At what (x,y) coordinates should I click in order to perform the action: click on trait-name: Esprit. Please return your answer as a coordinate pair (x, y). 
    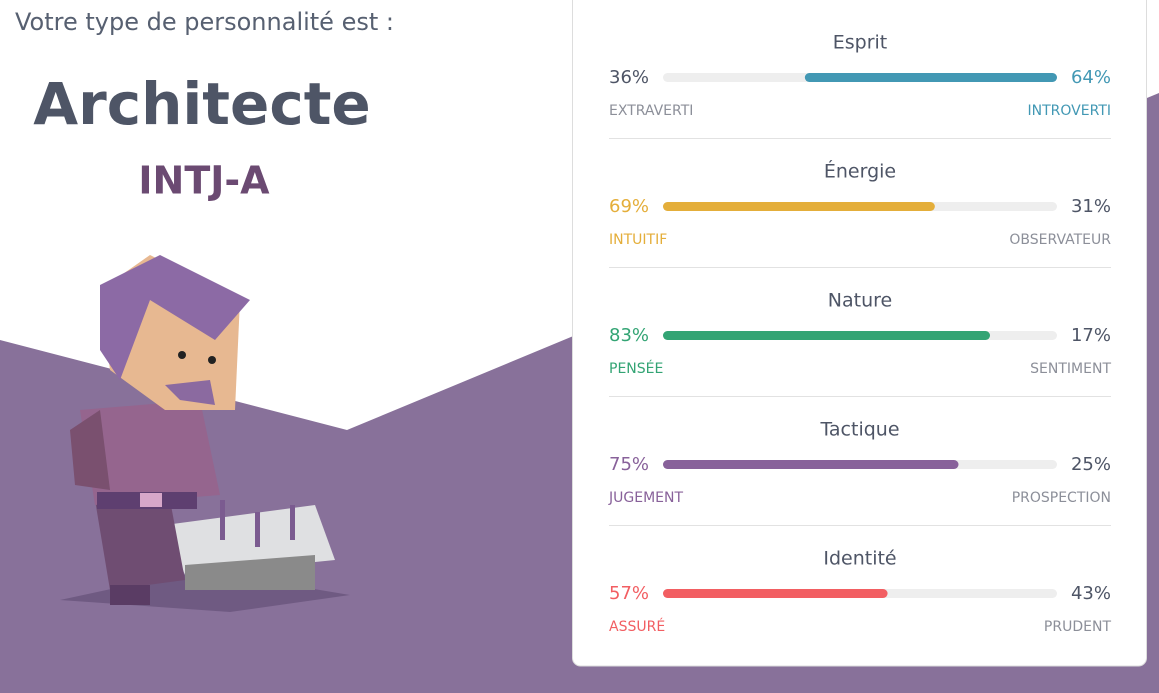
    Looking at the image, I should click on (860, 43).